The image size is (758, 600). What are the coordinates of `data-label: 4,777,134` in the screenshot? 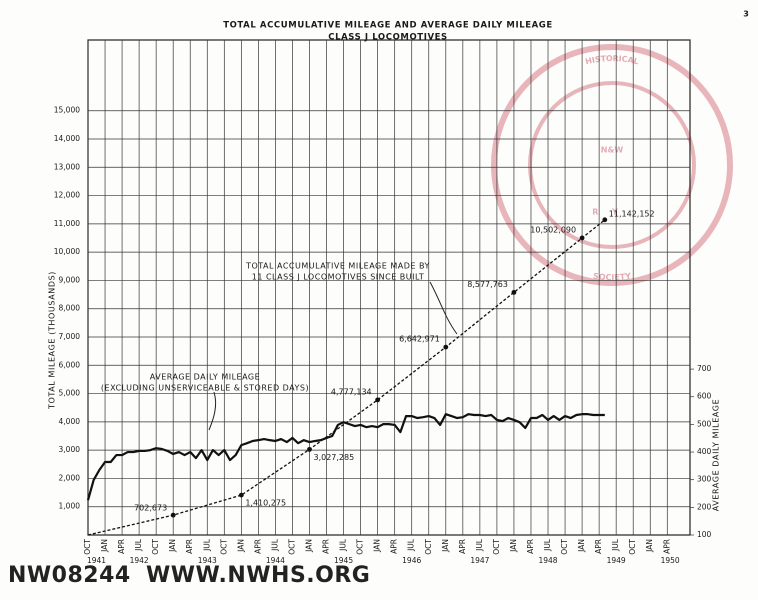 It's located at (351, 391).